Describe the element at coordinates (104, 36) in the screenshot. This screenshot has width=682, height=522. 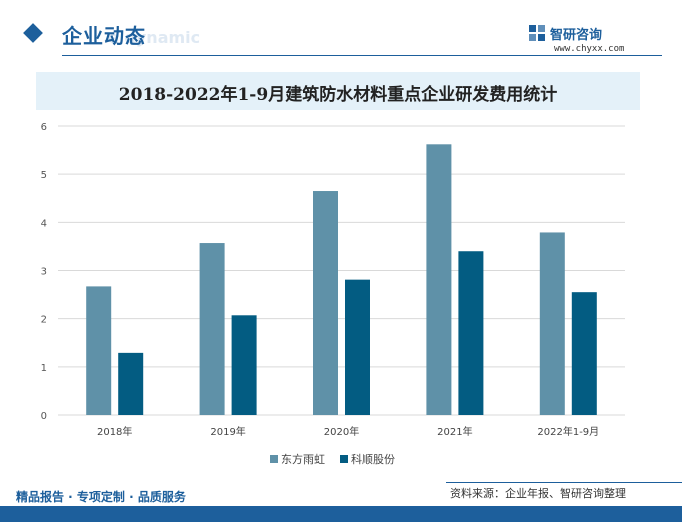
I see `section-title: 企业动态` at that location.